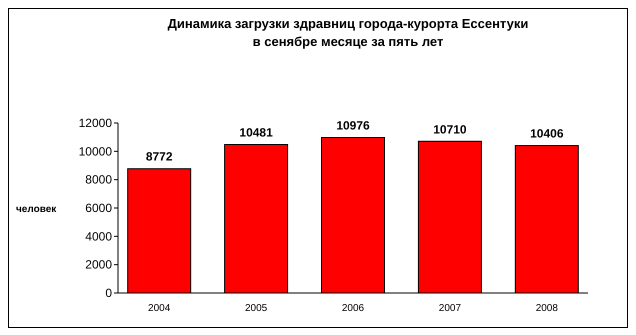  What do you see at coordinates (450, 129) in the screenshot?
I see `data-label: 10710` at bounding box center [450, 129].